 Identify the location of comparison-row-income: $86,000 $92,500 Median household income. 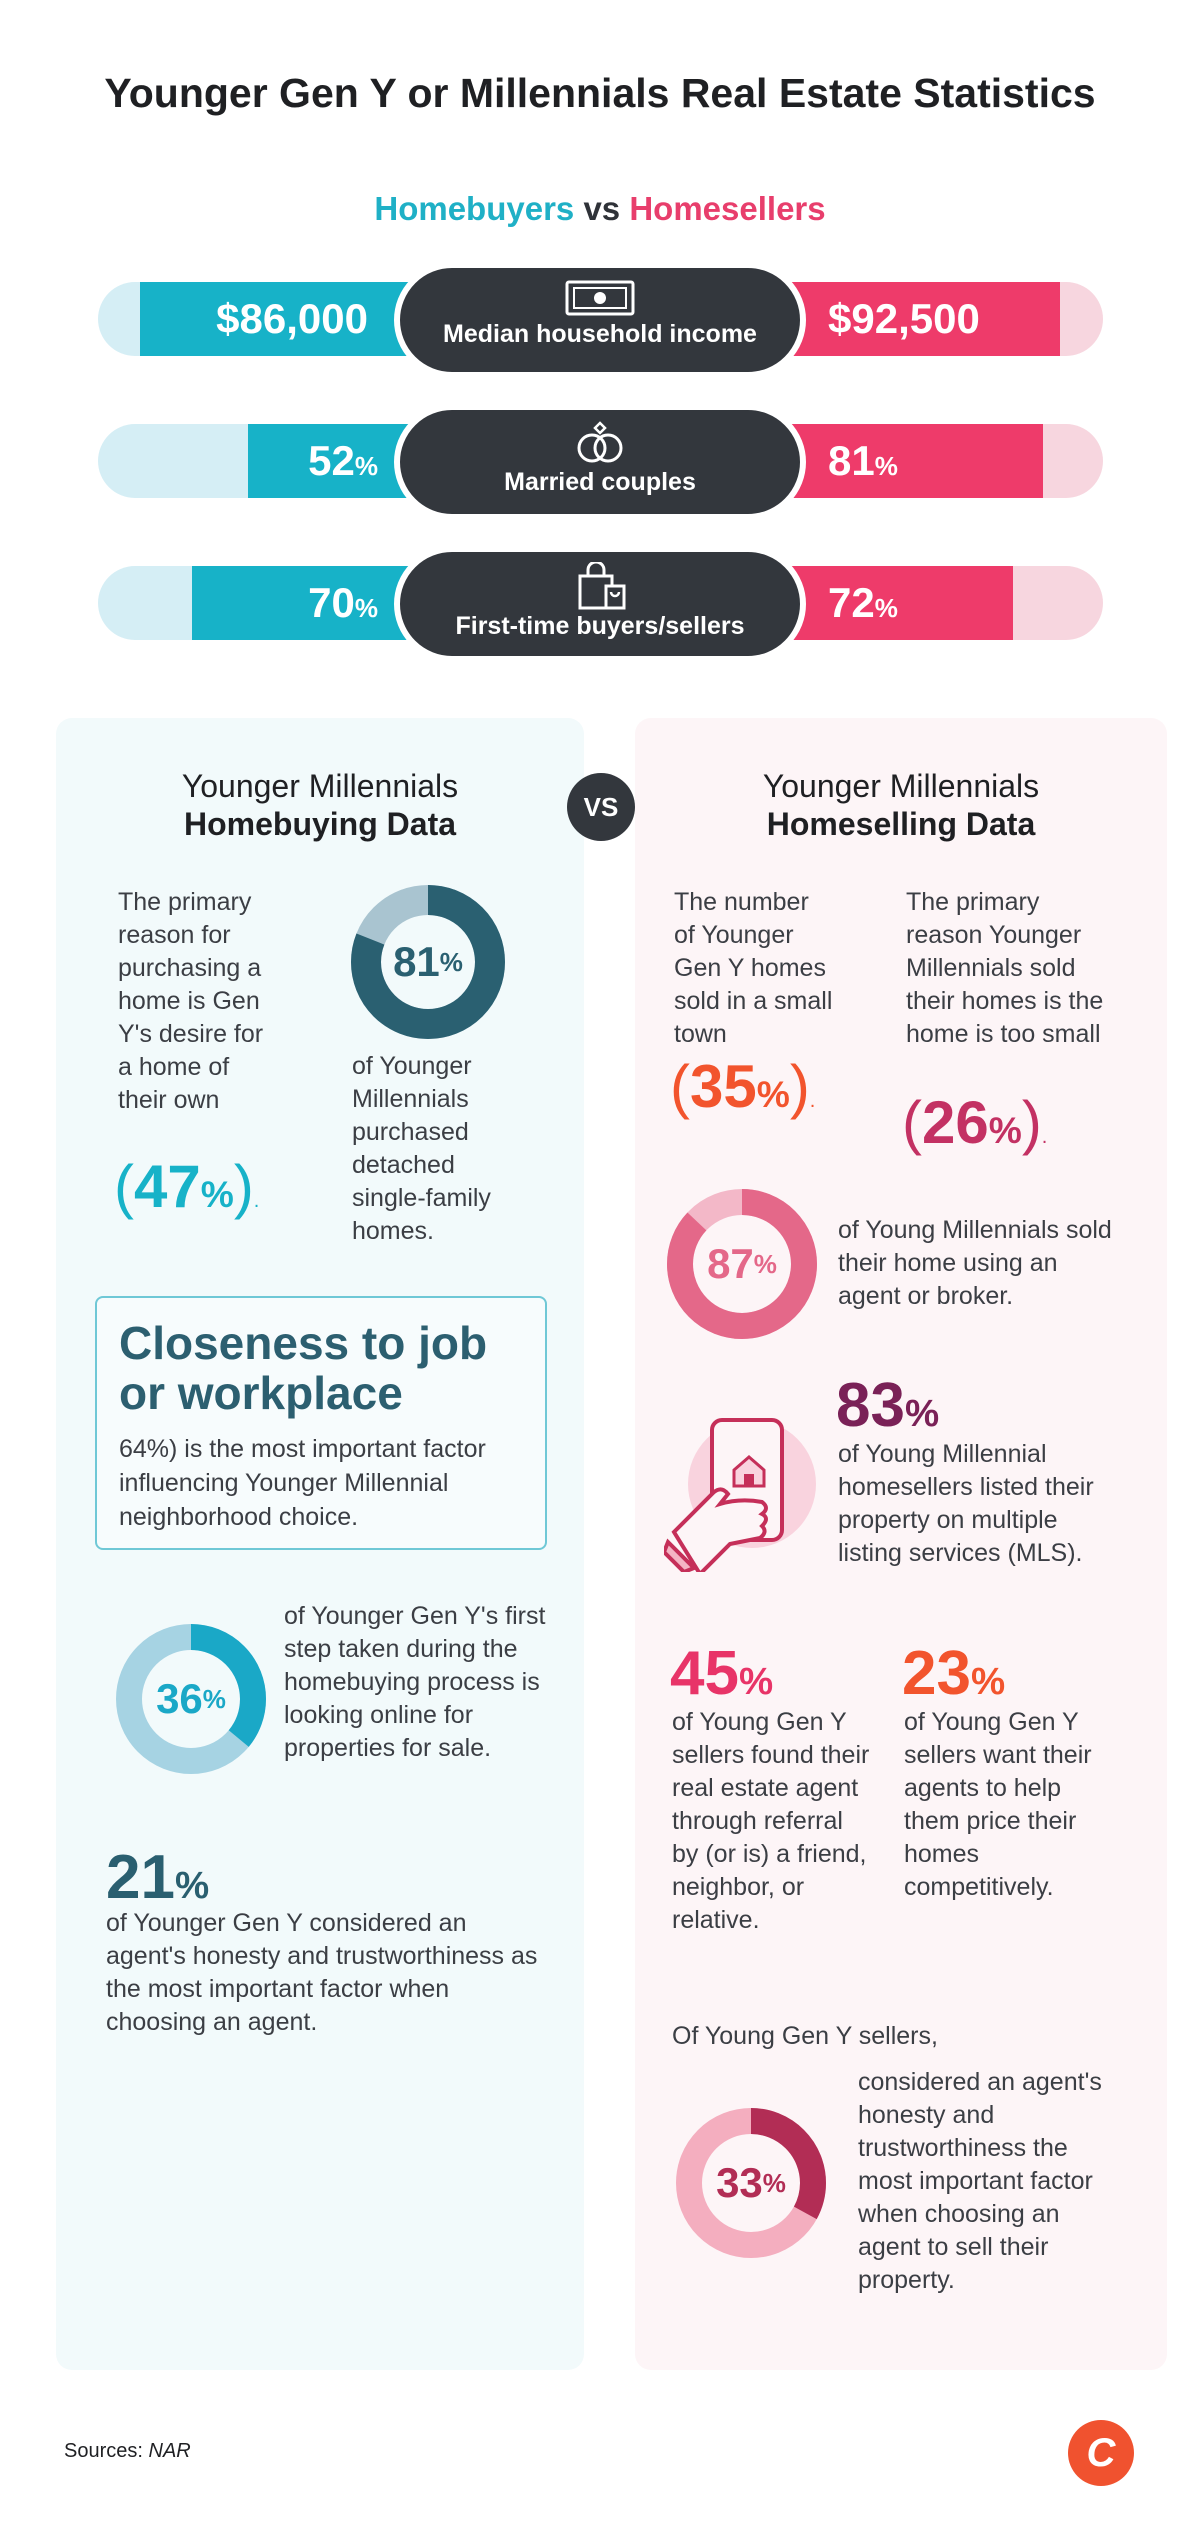
(600, 320).